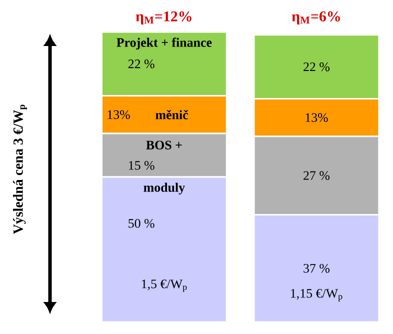  Describe the element at coordinates (164, 17) in the screenshot. I see `x-tick-label: η$_{M}$=12%` at that location.